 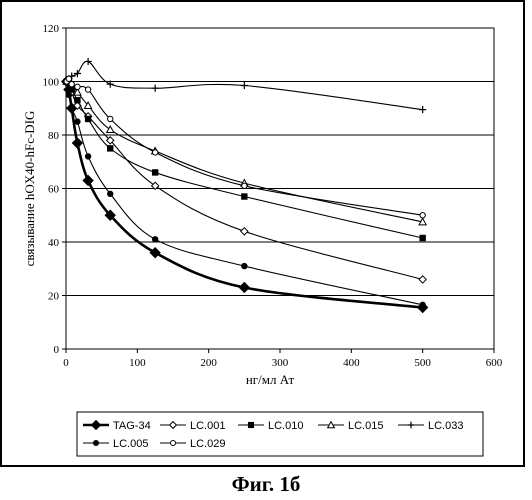 I want to click on y-tick-label: 120, so click(x=51, y=29).